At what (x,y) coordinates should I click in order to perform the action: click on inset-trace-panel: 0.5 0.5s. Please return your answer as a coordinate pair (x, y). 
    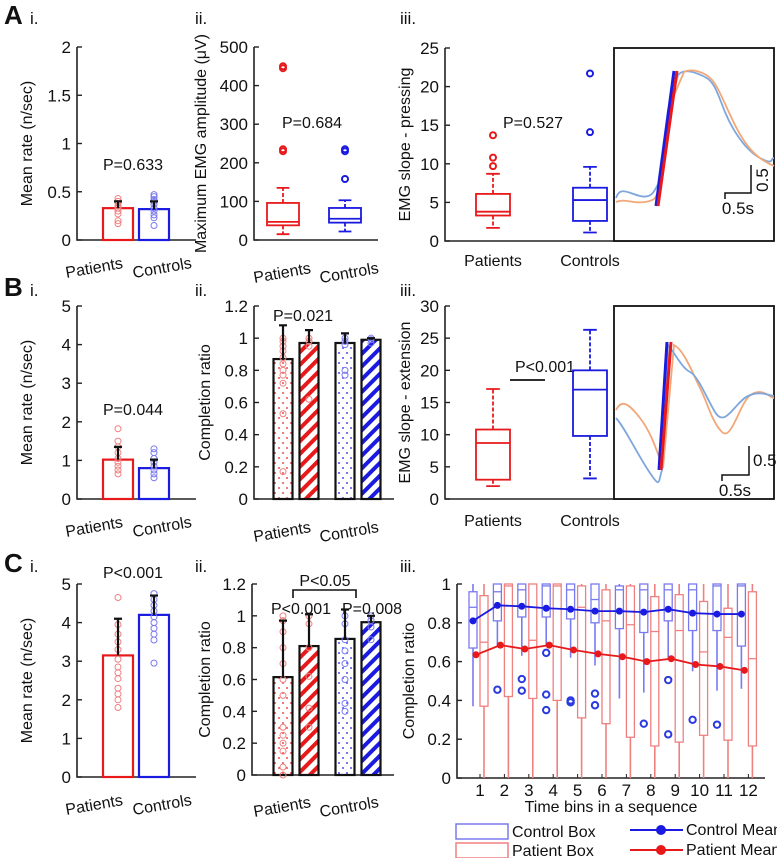
    Looking at the image, I should click on (694, 144).